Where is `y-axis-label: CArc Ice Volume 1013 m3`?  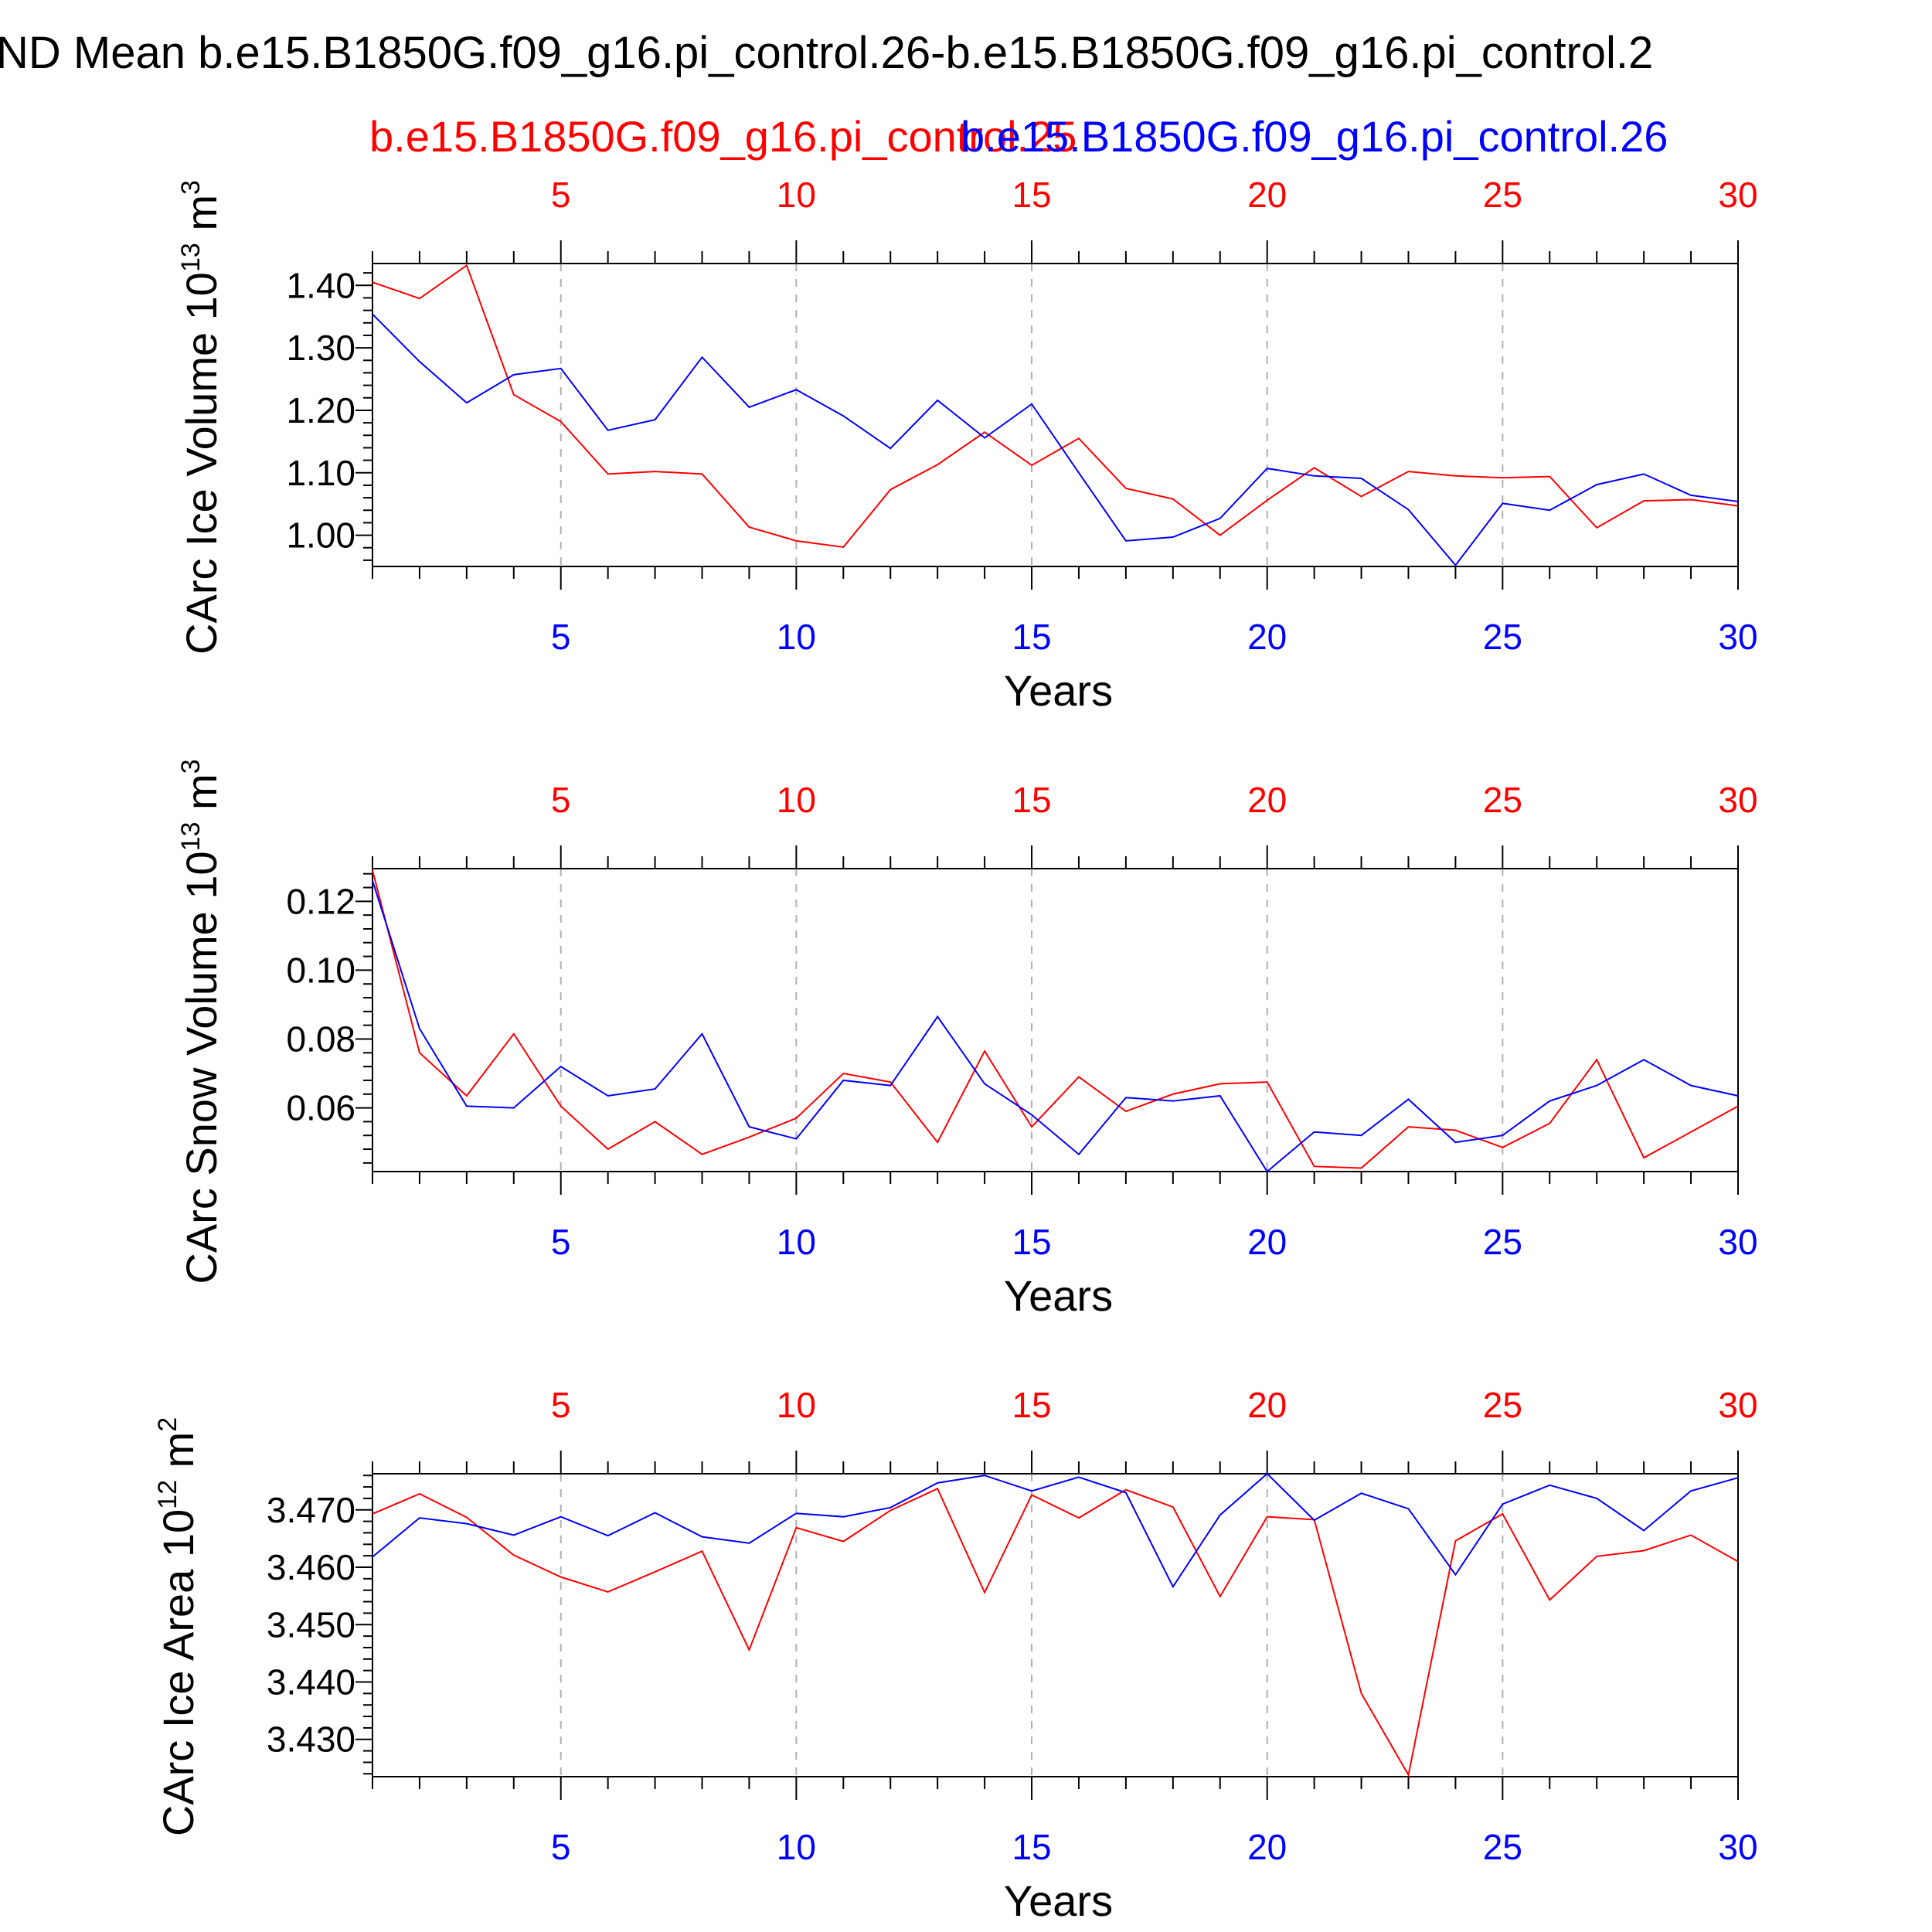
y-axis-label: CArc Ice Volume 1013 m3 is located at coordinates (201, 418).